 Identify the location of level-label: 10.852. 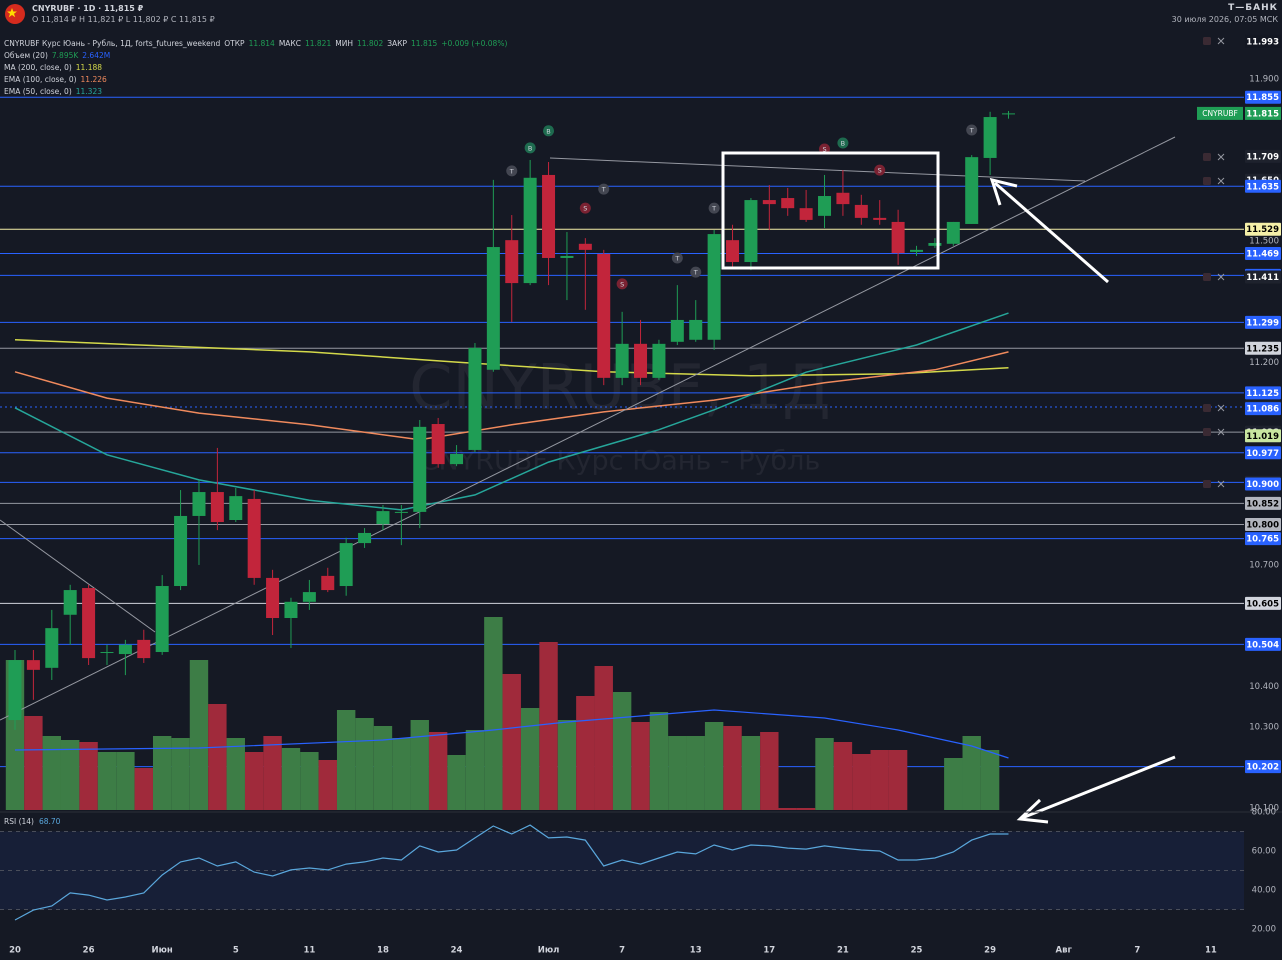
(1262, 504).